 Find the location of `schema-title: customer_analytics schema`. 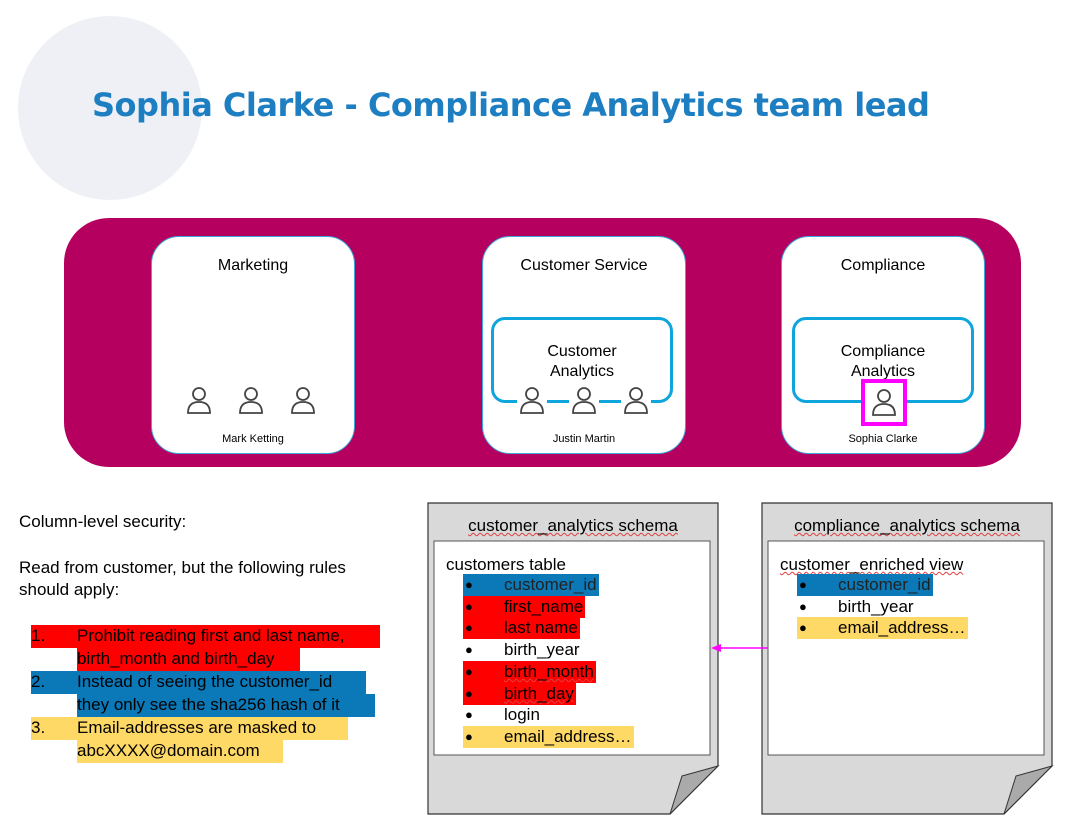

schema-title: customer_analytics schema is located at coordinates (573, 525).